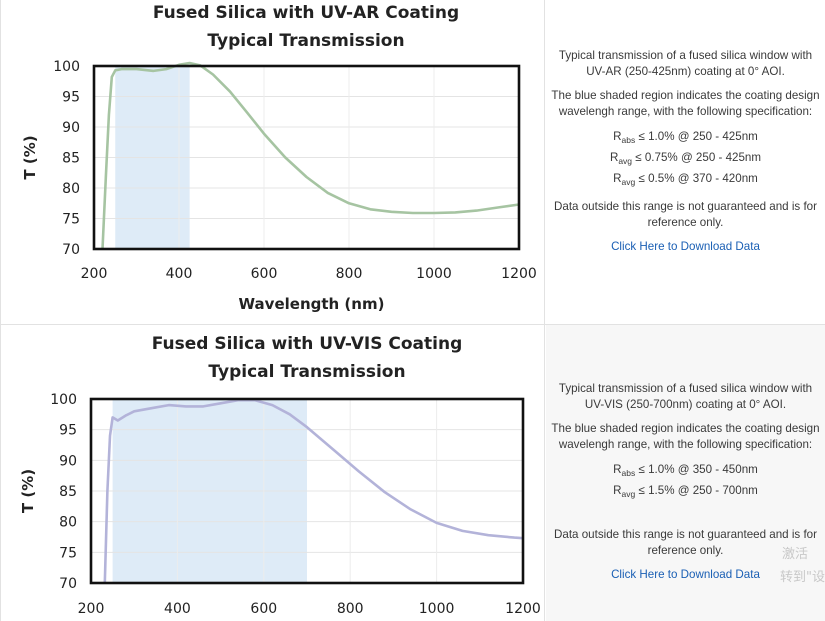  Describe the element at coordinates (802, 577) in the screenshot. I see `watermark-line-2: 转到"设` at that location.